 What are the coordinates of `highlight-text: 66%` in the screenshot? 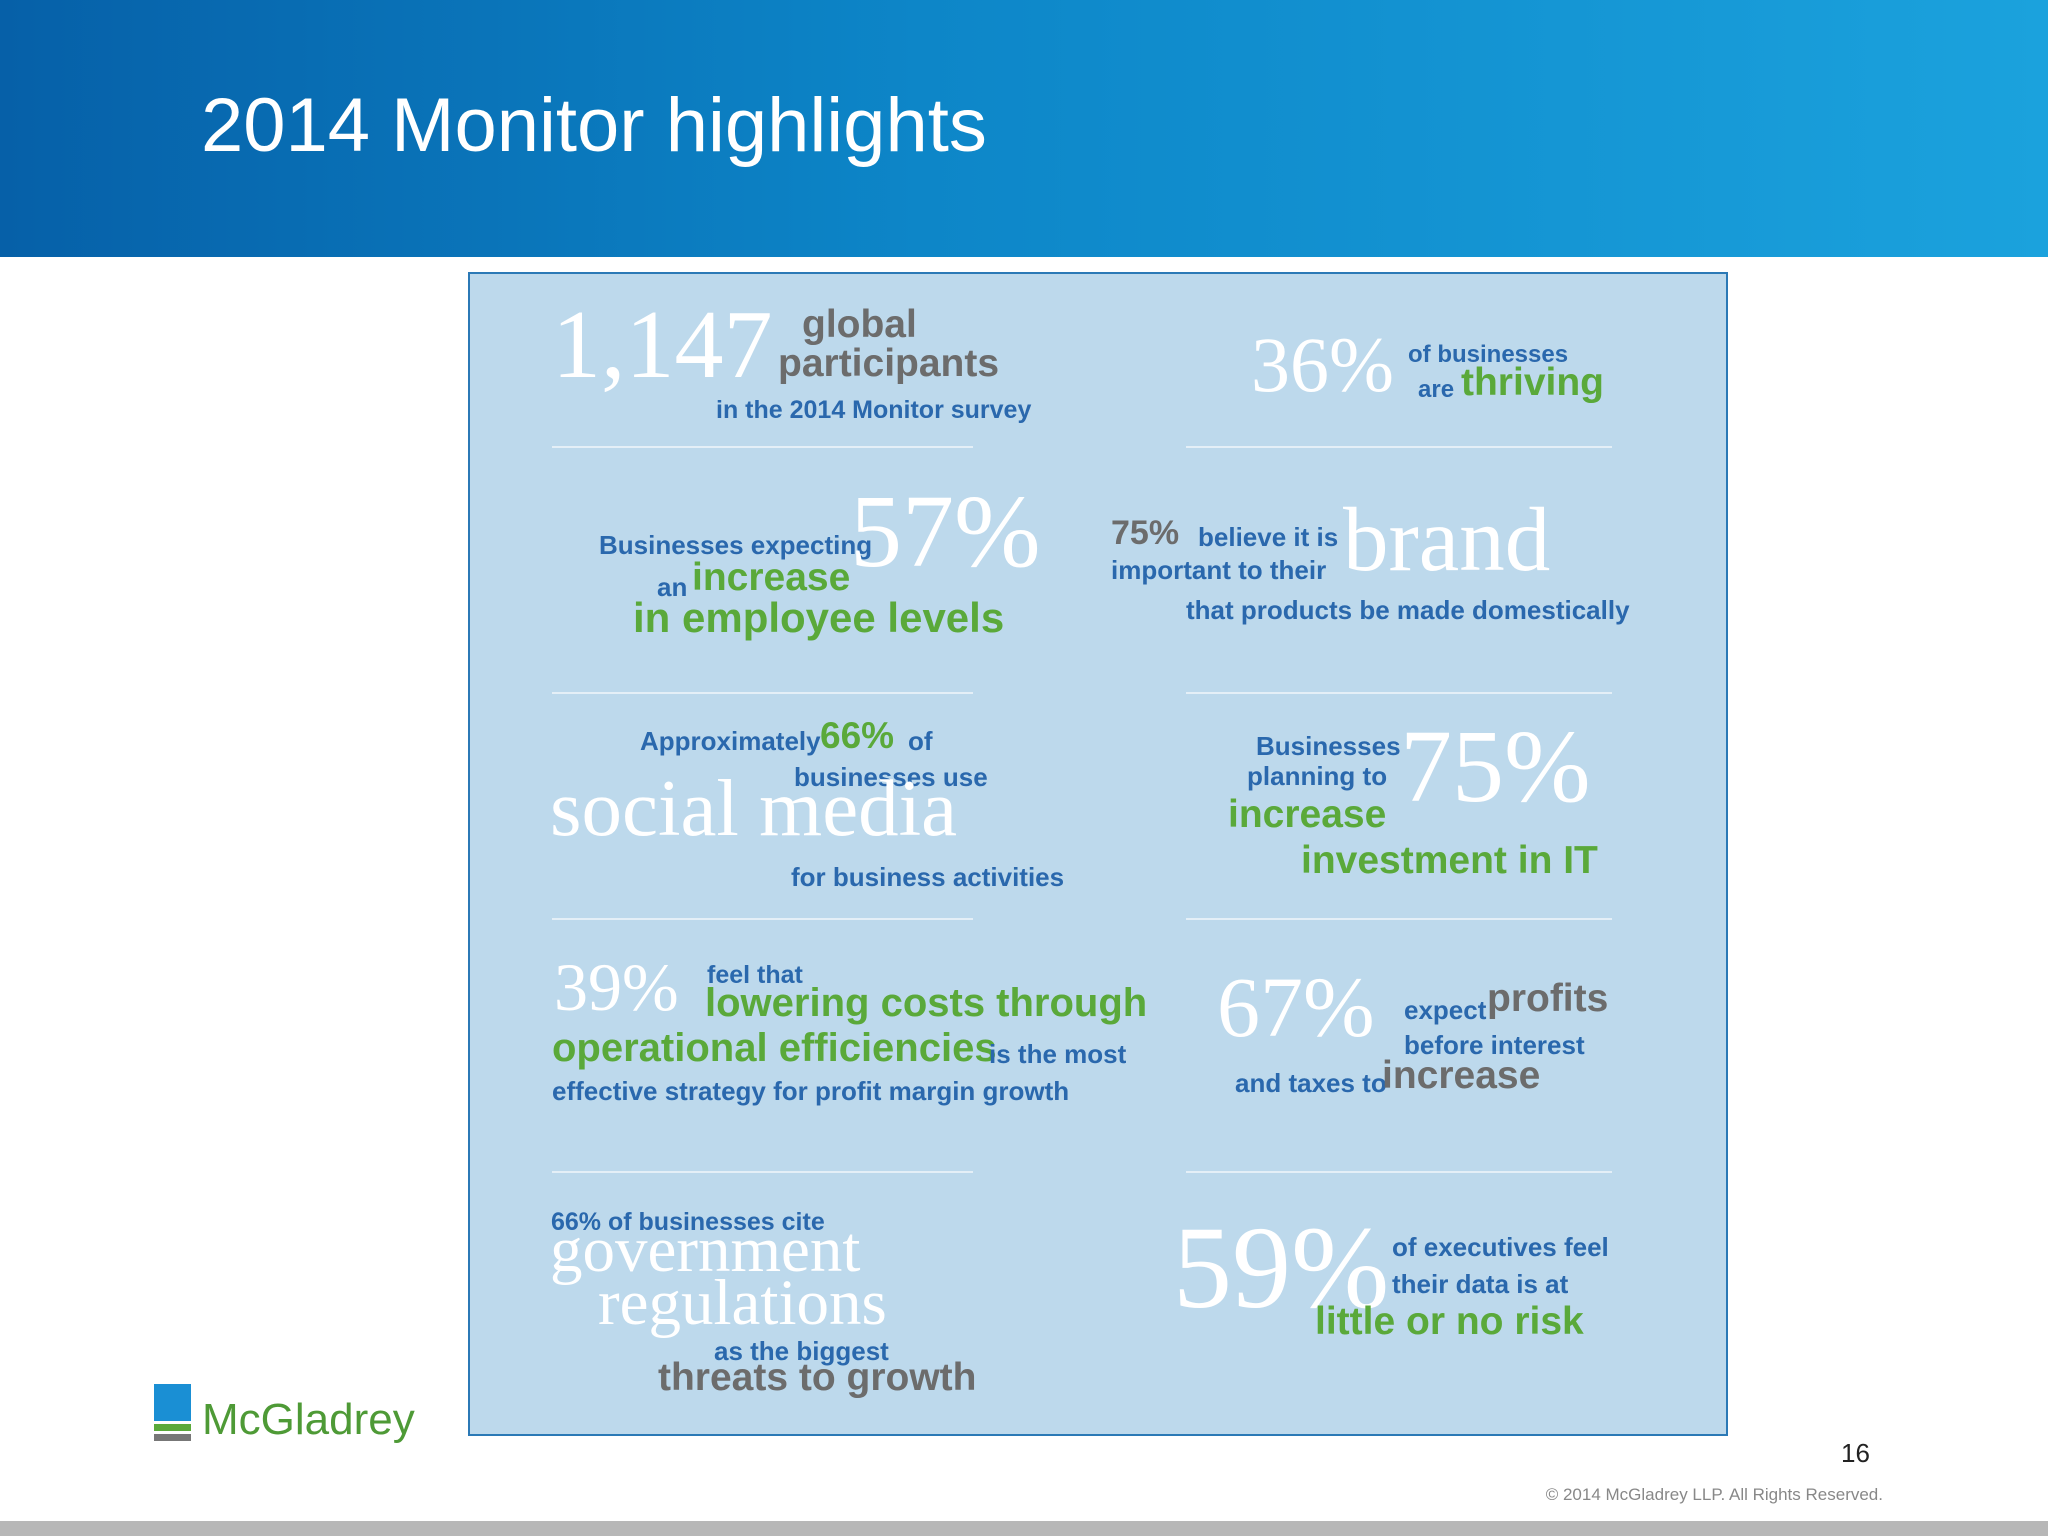 It's located at (857, 735).